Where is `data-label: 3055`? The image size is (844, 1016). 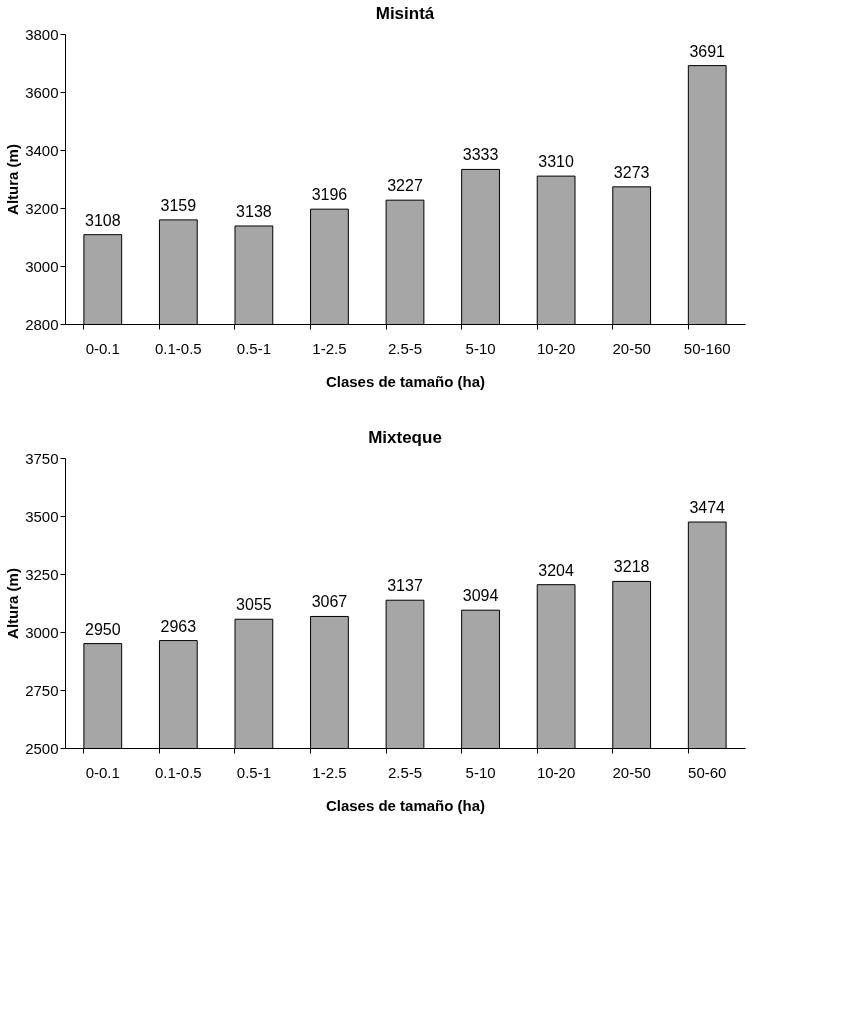
data-label: 3055 is located at coordinates (254, 605).